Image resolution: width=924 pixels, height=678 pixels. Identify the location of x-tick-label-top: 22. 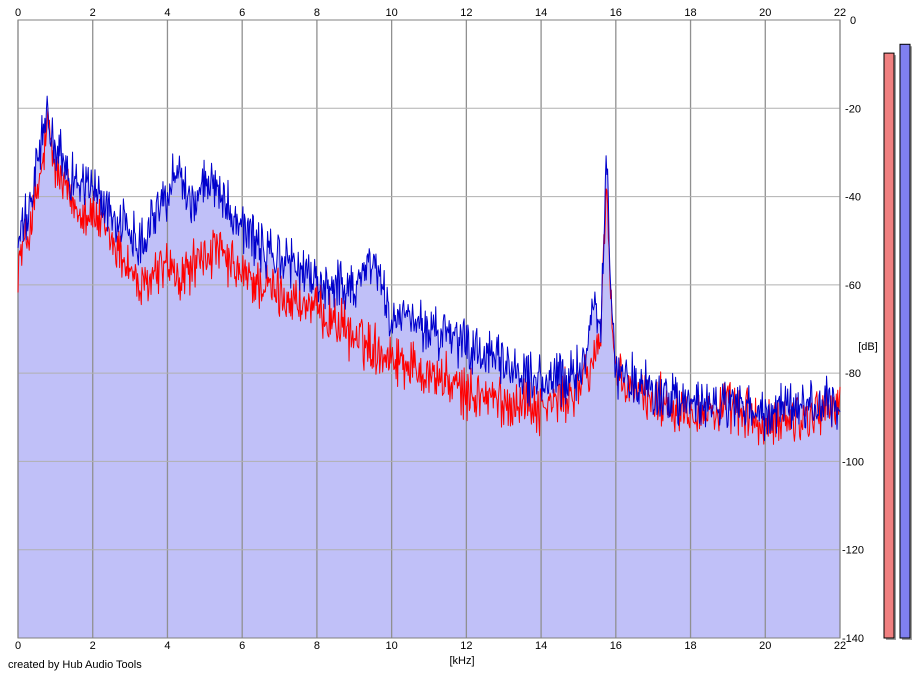
(840, 13).